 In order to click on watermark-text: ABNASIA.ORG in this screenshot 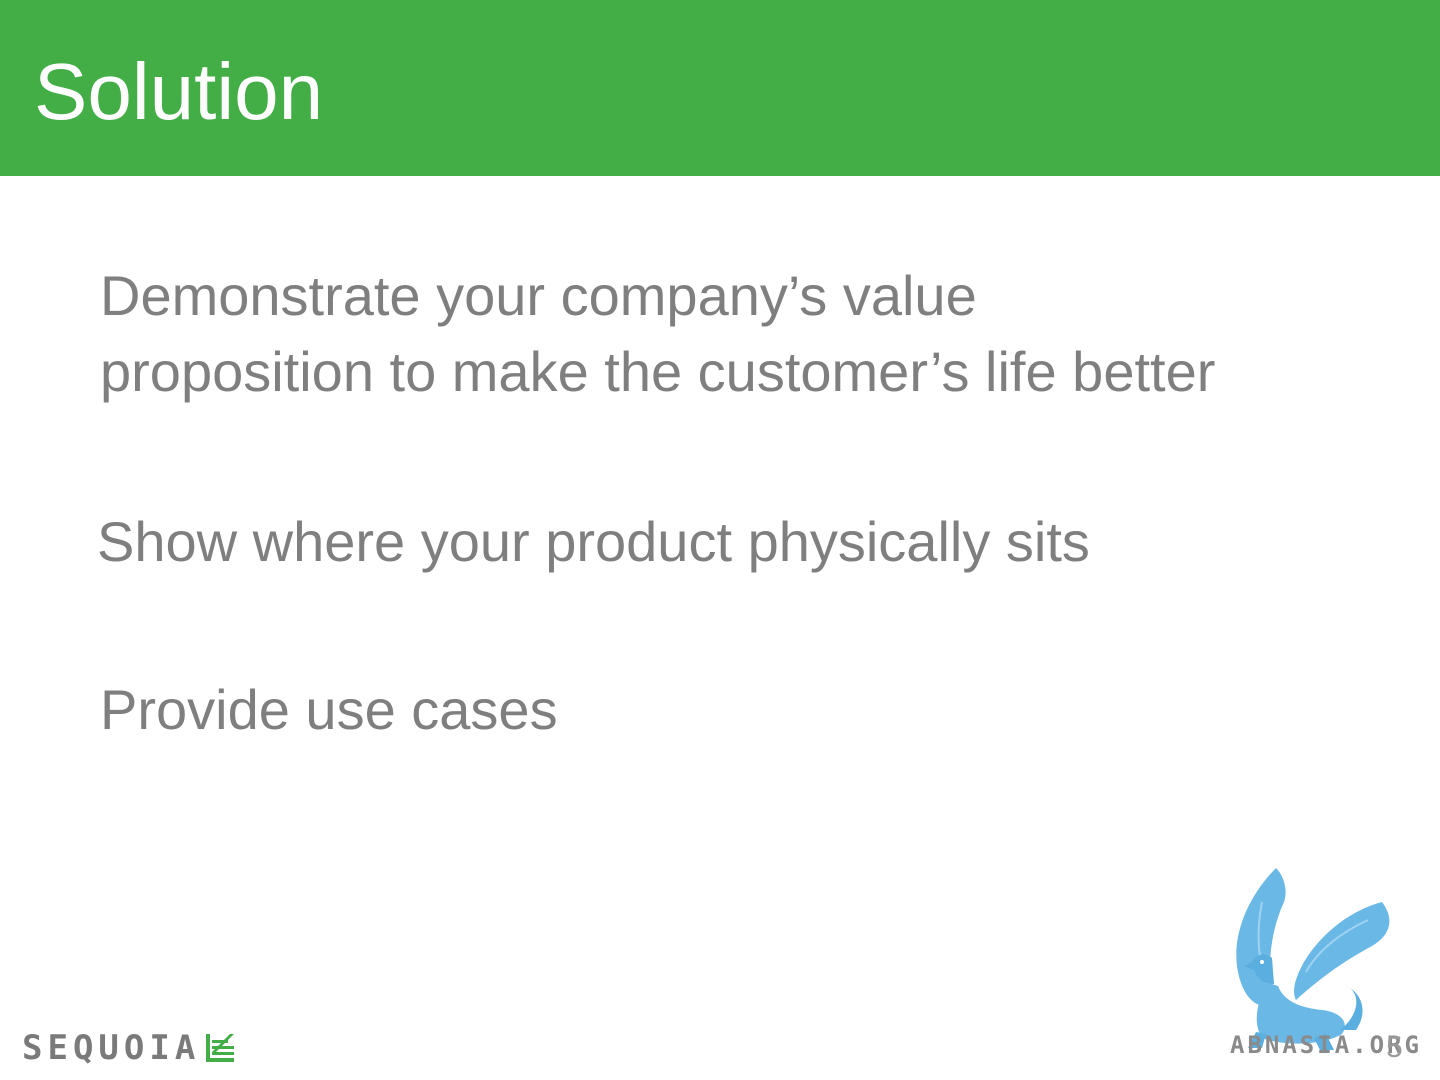, I will do `click(1326, 1045)`.